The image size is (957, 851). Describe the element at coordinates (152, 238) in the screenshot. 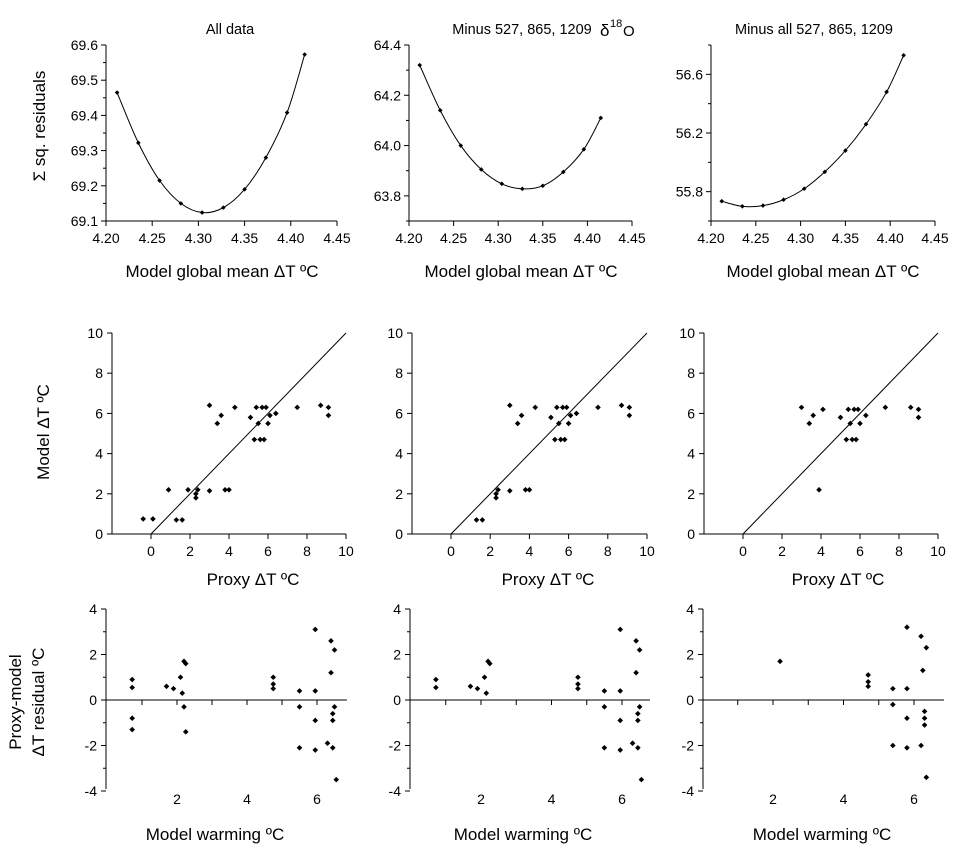

I see `x-tick-label: 4.25` at that location.